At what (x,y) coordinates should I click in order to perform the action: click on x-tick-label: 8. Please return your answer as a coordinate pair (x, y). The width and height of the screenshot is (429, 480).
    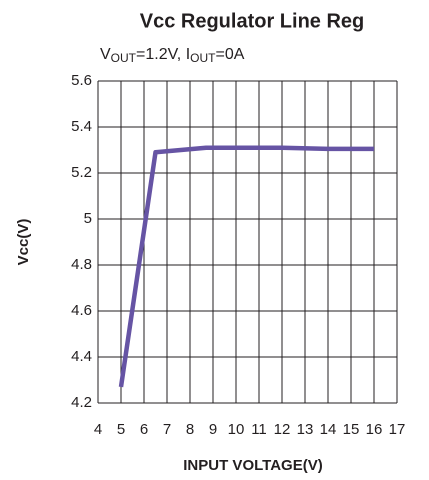
    Looking at the image, I should click on (190, 429).